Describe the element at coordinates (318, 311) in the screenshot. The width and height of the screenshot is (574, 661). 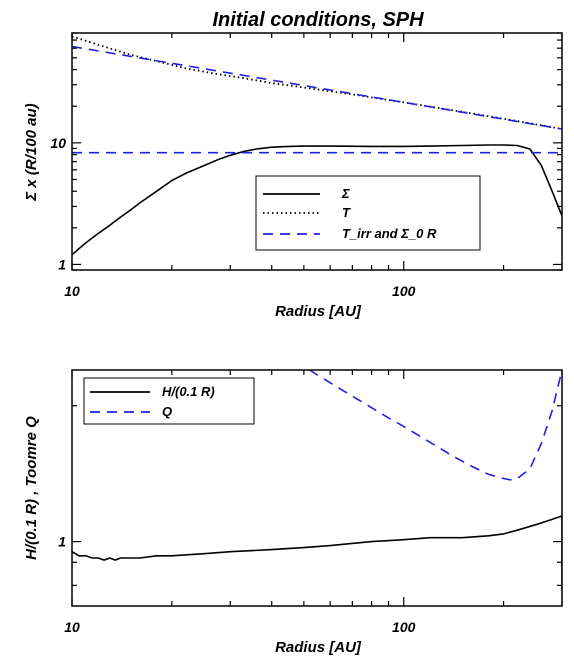
I see `chart-top-x-axis-label: Radius [AU]` at that location.